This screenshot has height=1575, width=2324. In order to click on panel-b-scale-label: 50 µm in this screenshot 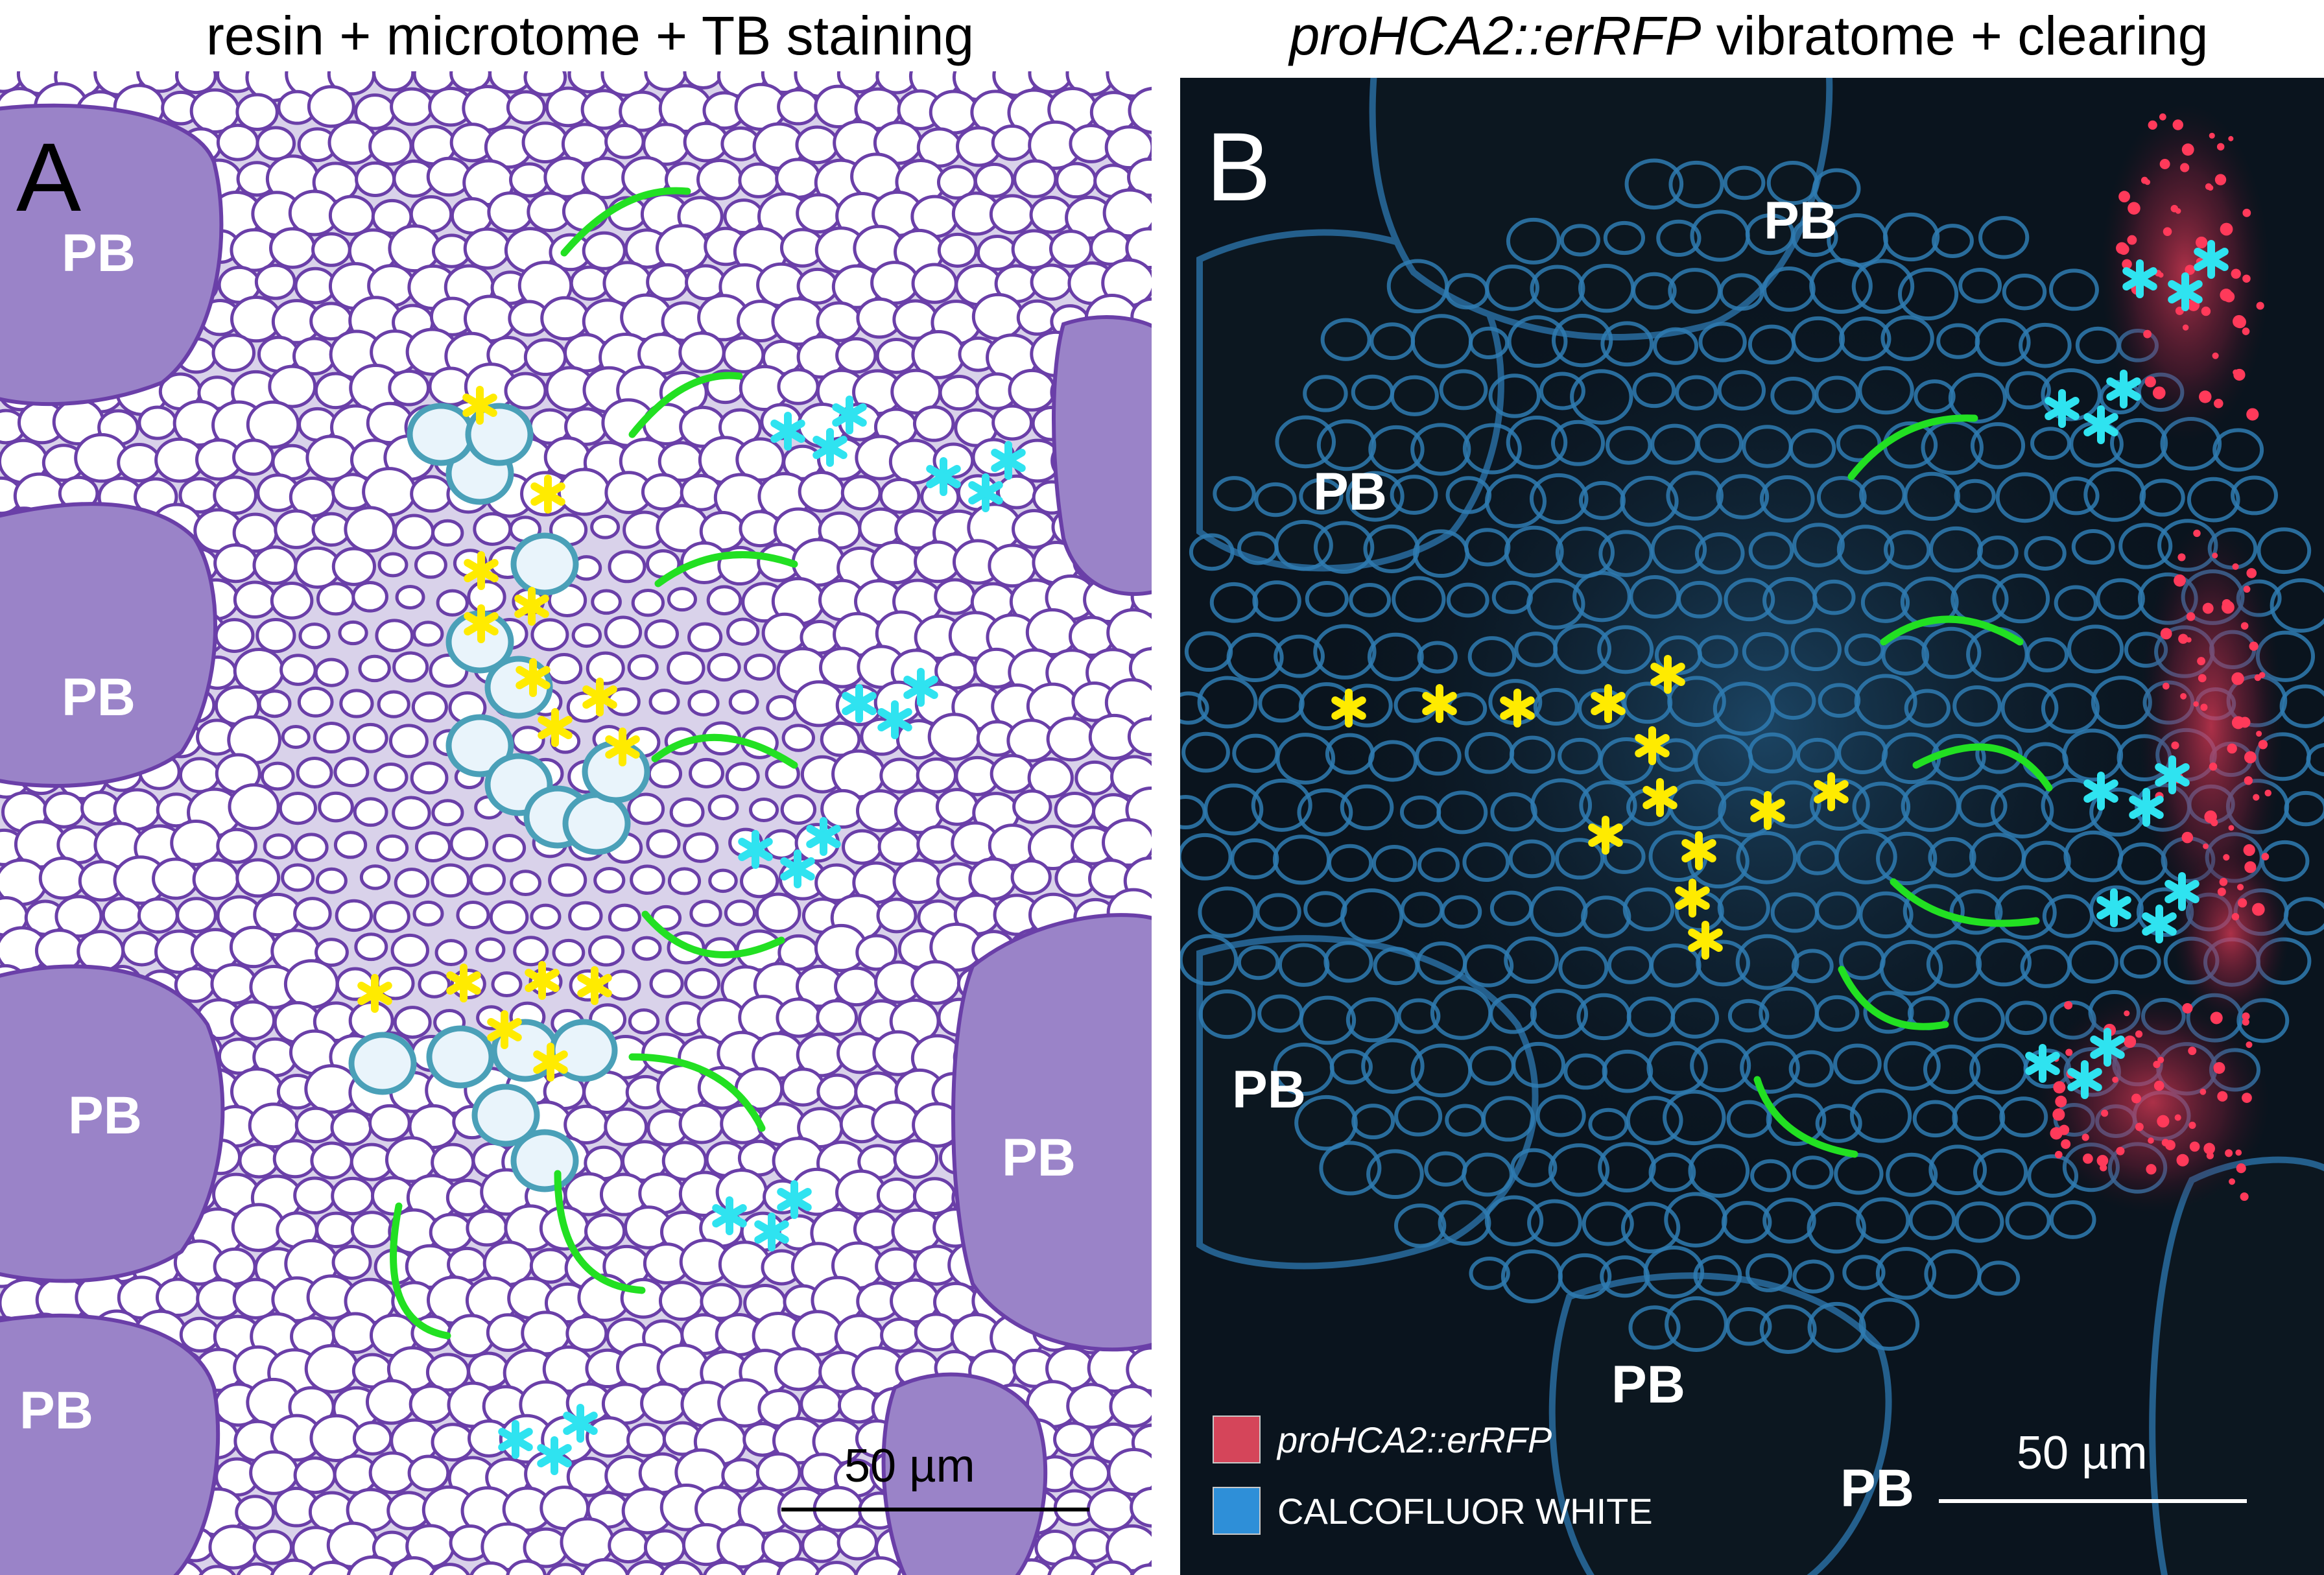, I will do `click(2082, 1453)`.